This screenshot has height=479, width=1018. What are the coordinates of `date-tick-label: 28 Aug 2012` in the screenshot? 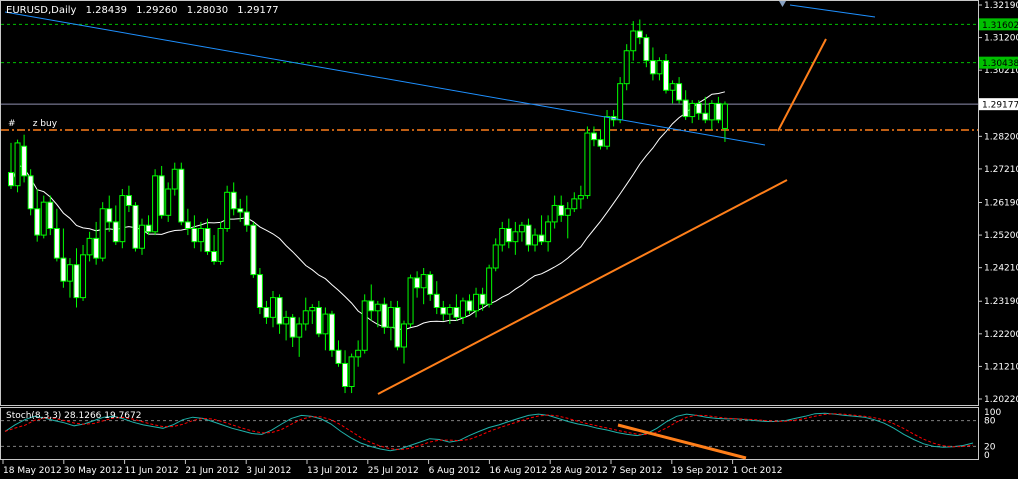 It's located at (579, 471).